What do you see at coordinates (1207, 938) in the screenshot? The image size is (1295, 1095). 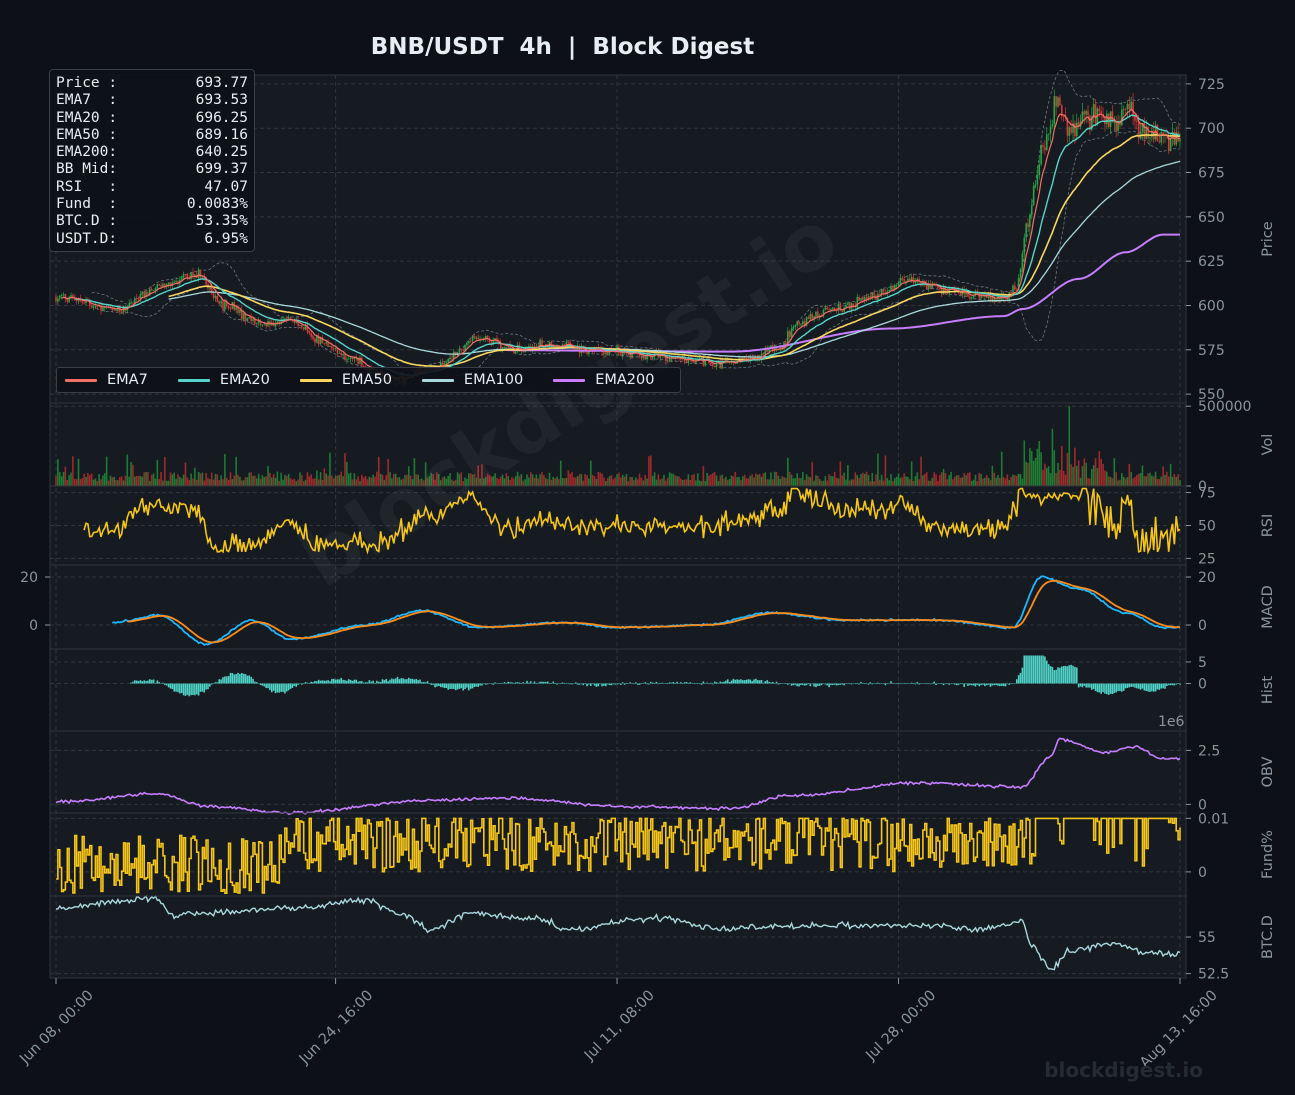 I see `y-tick-label: 55` at bounding box center [1207, 938].